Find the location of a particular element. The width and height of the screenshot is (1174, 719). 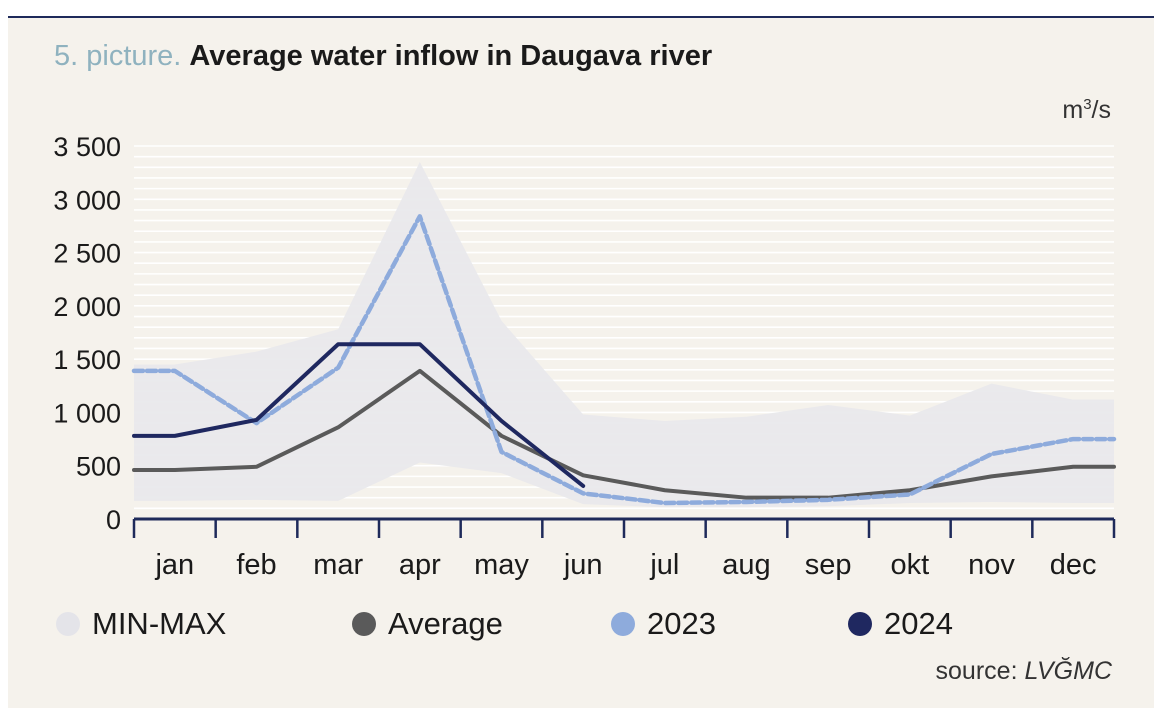

x-tick-label: sep is located at coordinates (828, 565).